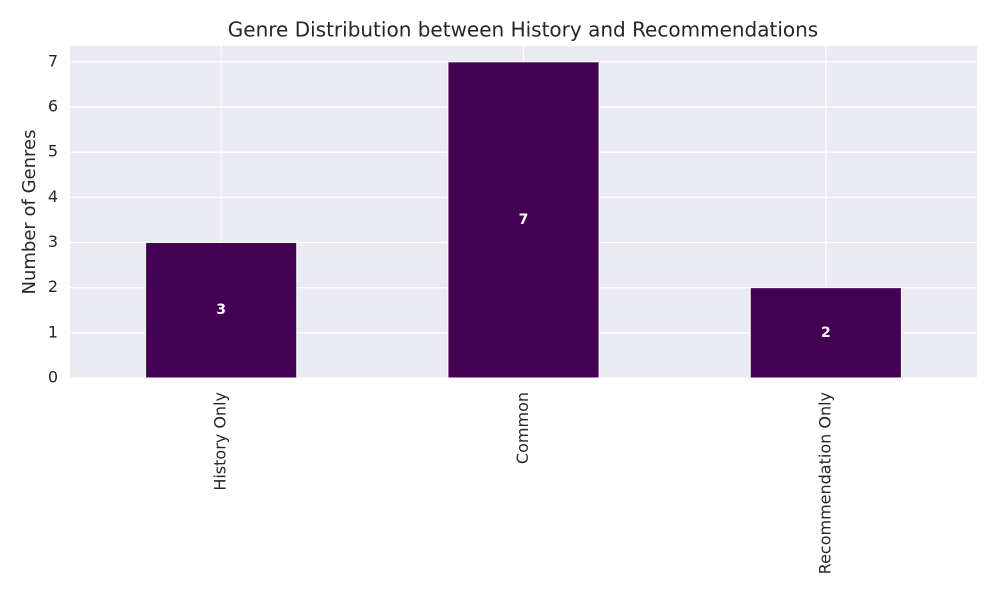 The width and height of the screenshot is (1000, 600). Describe the element at coordinates (29, 212) in the screenshot. I see `y-axis-label: Number of Genres` at that location.